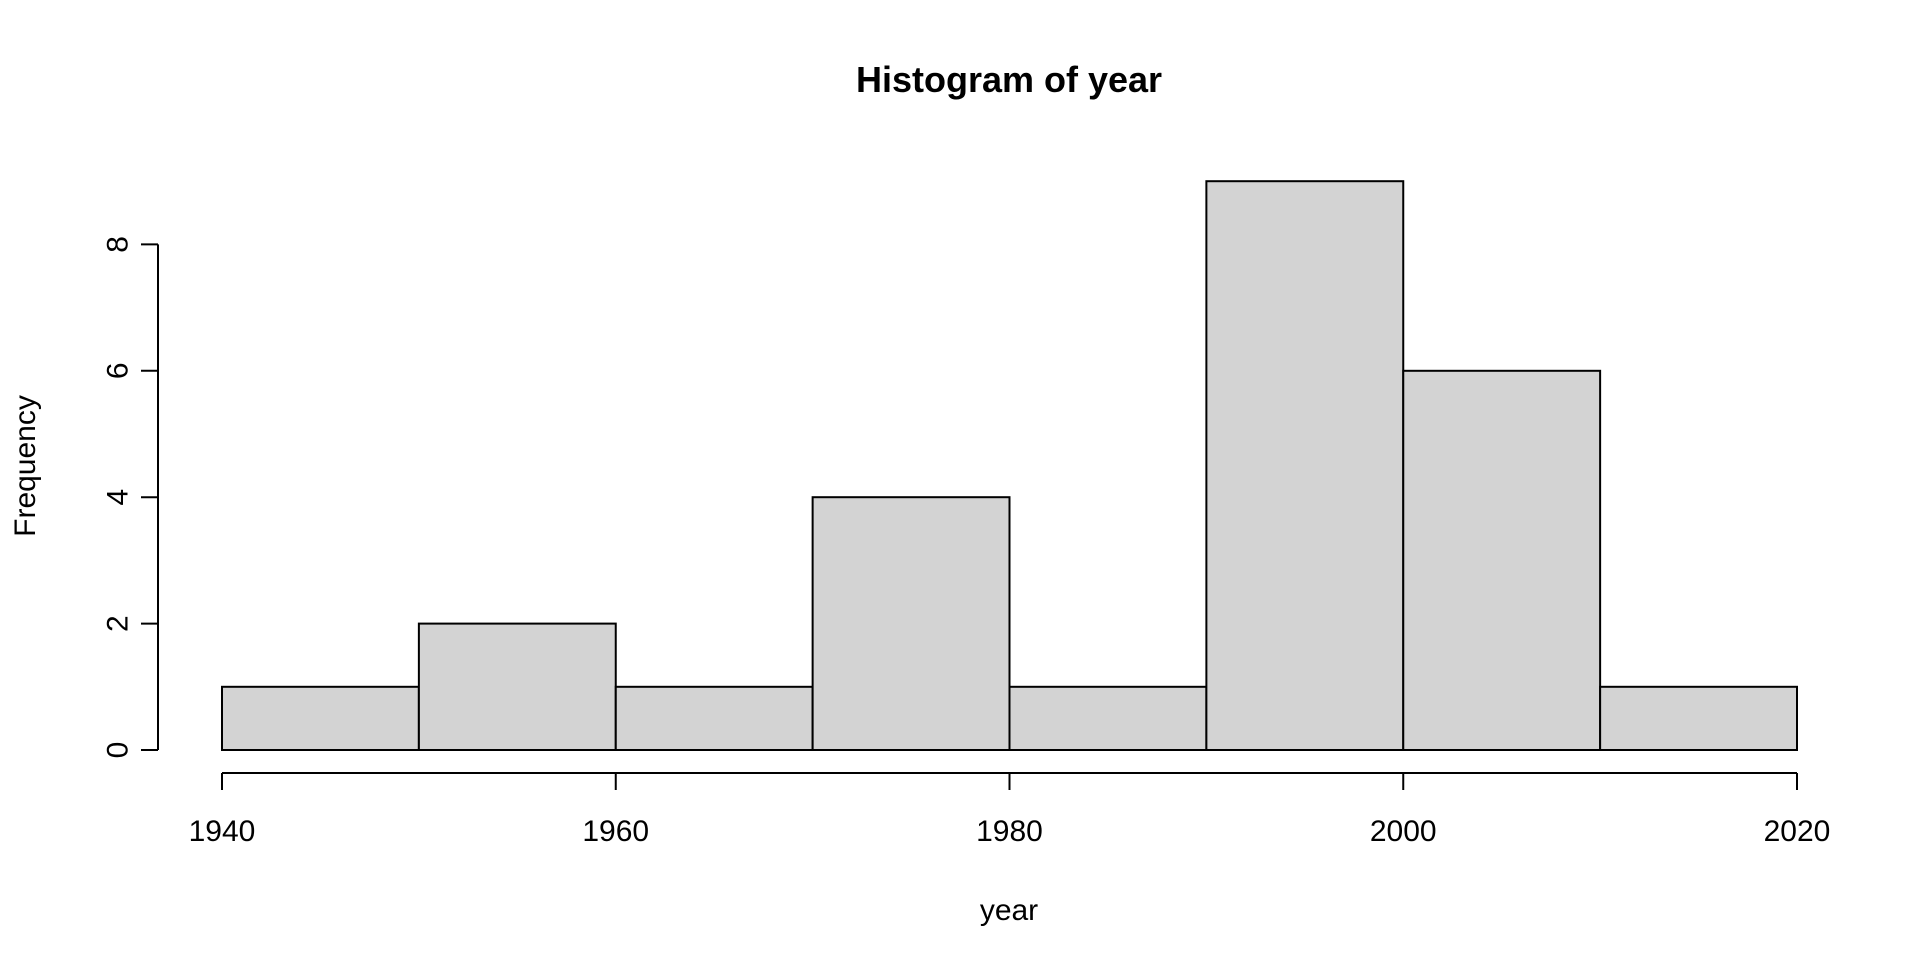  Describe the element at coordinates (118, 370) in the screenshot. I see `y-tick-label-6: 6` at that location.